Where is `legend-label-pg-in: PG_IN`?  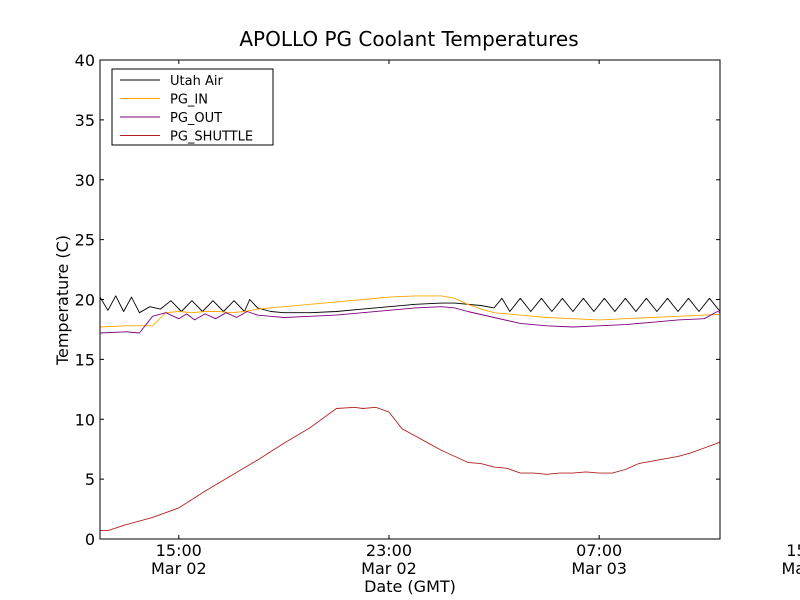
legend-label-pg-in: PG_IN is located at coordinates (189, 100).